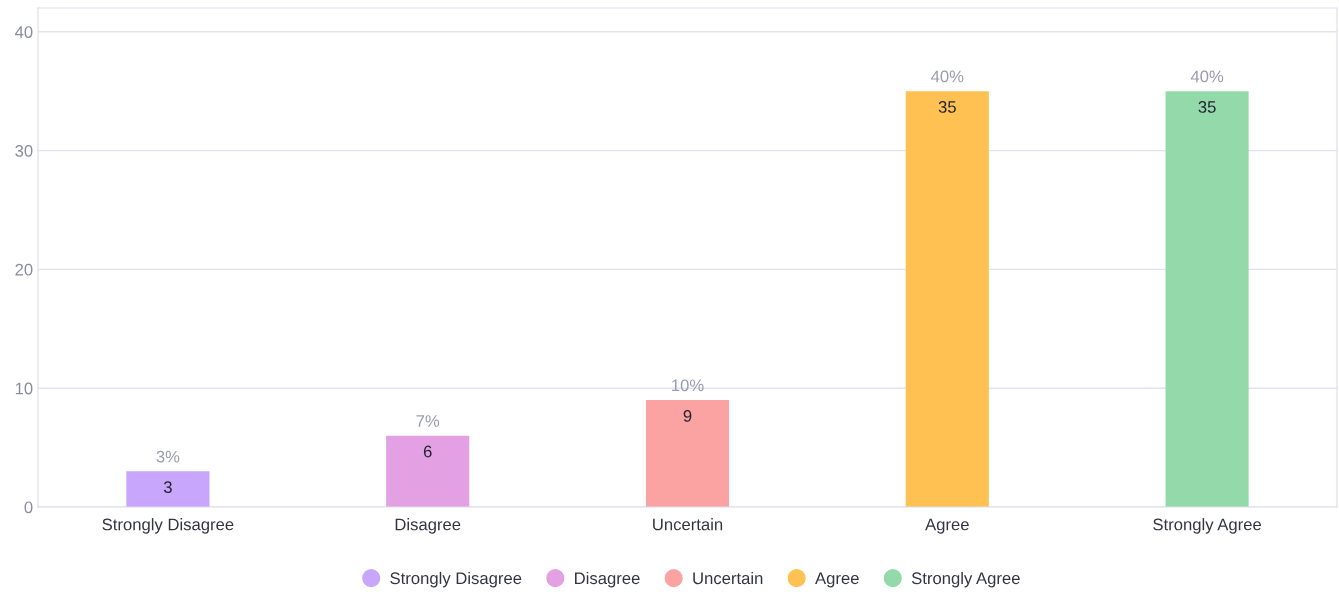 Image resolution: width=1339 pixels, height=603 pixels. I want to click on y-tick-label: 40, so click(23, 32).